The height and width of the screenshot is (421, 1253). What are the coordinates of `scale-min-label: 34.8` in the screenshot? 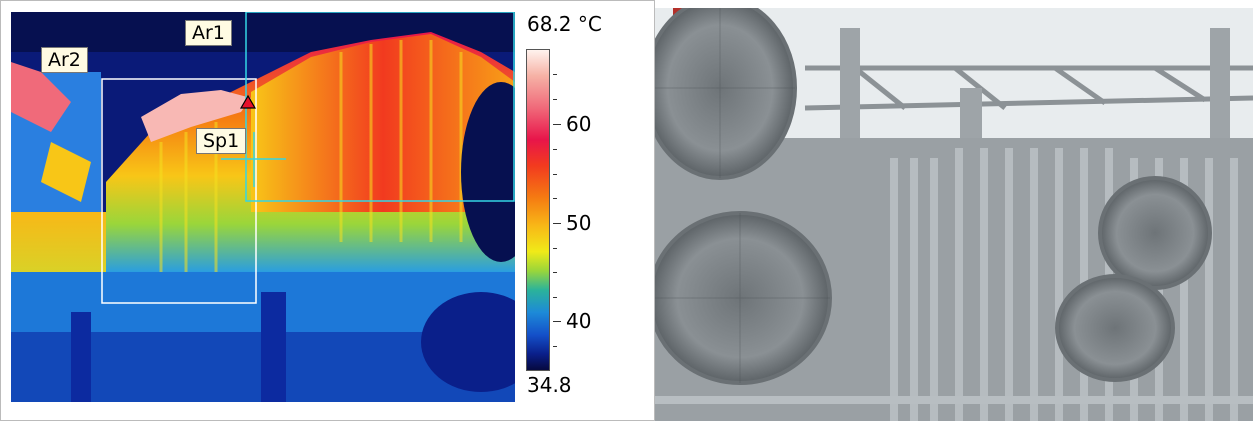 It's located at (549, 385).